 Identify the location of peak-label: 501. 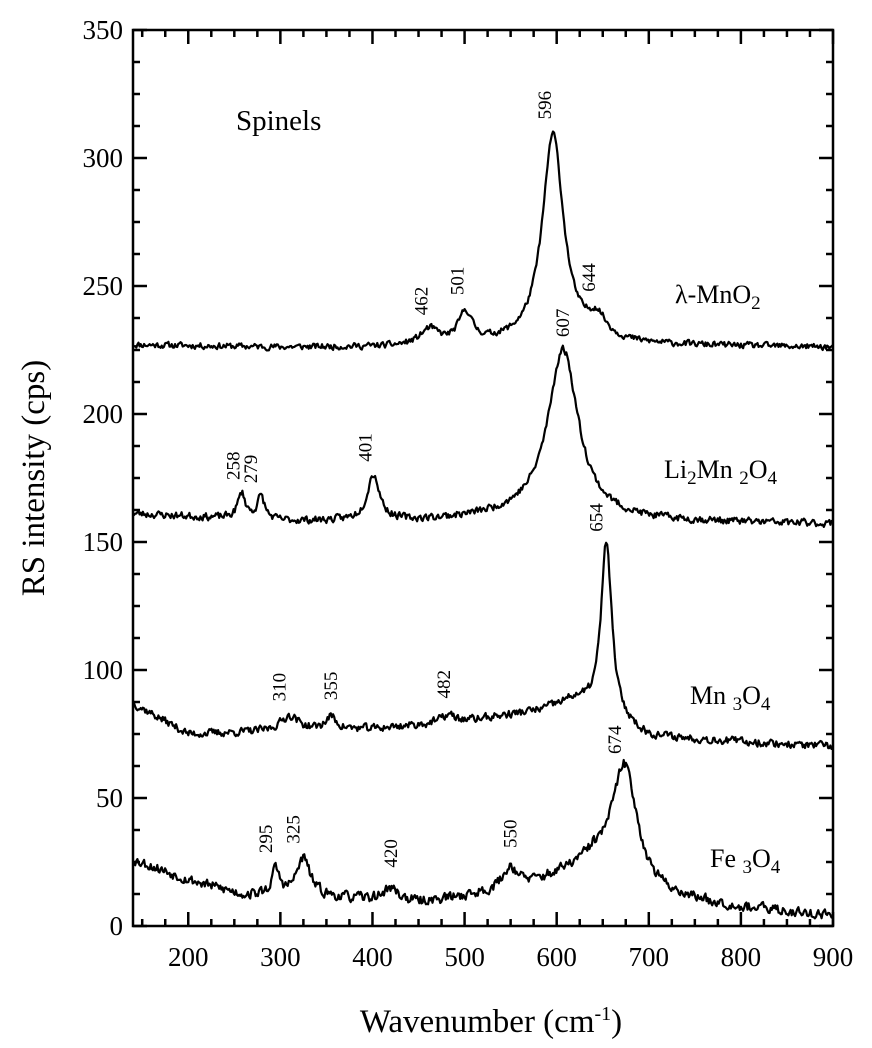
(458, 281).